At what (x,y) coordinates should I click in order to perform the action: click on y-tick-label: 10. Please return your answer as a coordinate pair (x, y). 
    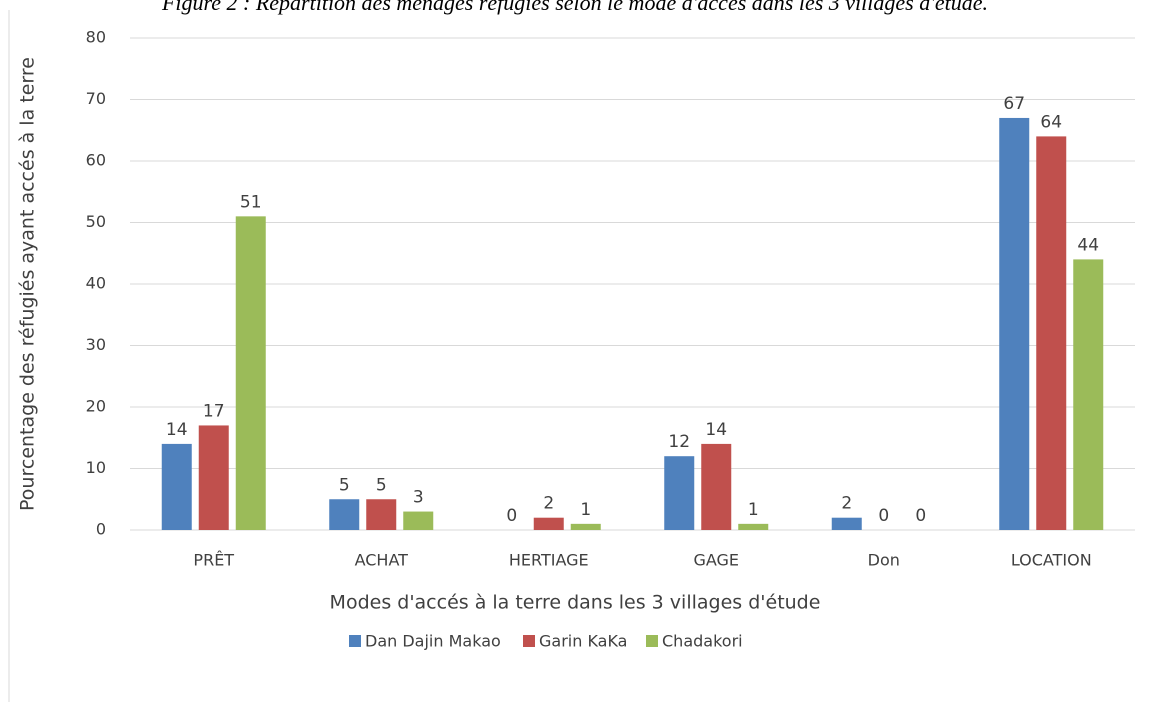
    Looking at the image, I should click on (96, 467).